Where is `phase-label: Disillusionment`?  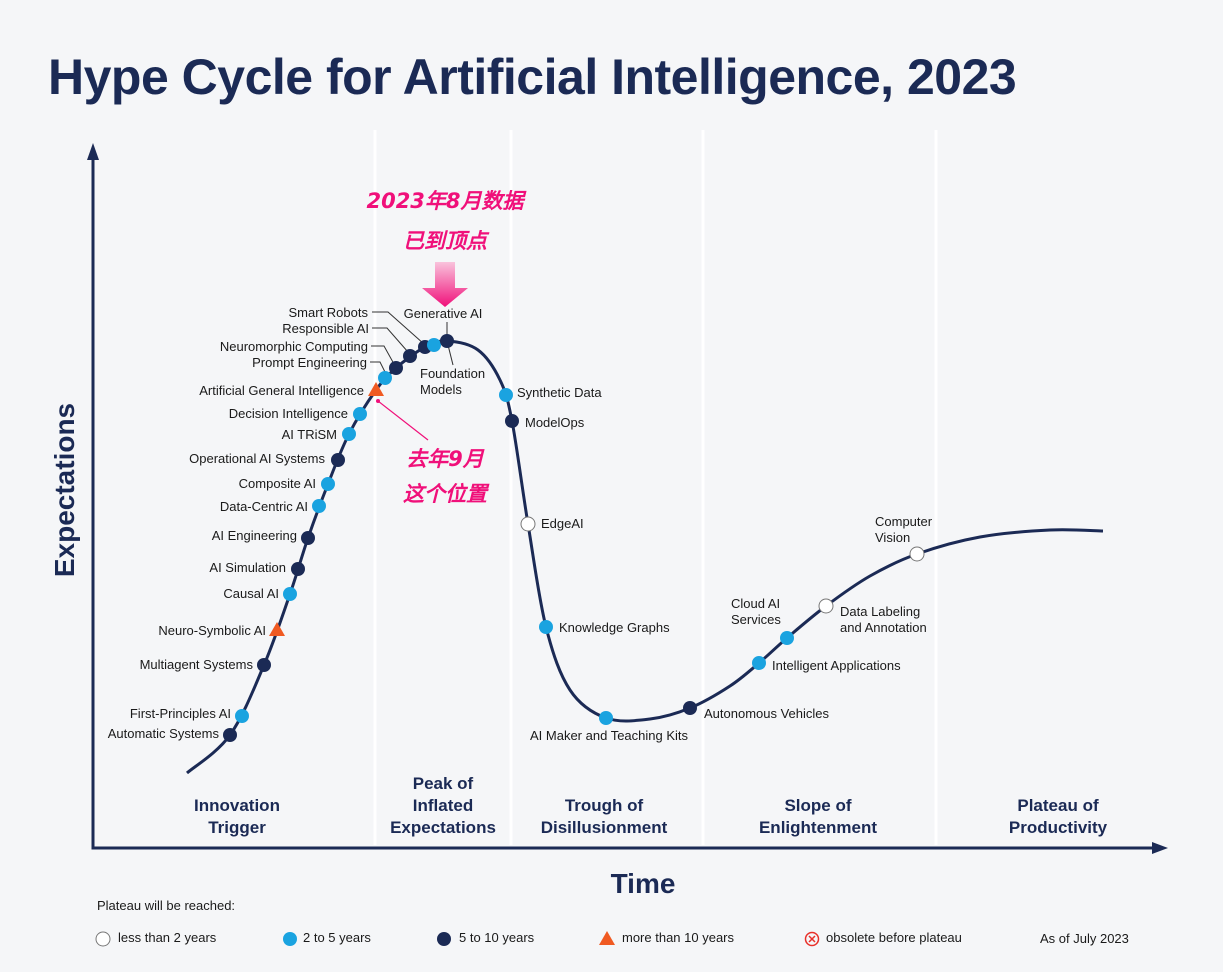
phase-label: Disillusionment is located at coordinates (604, 827).